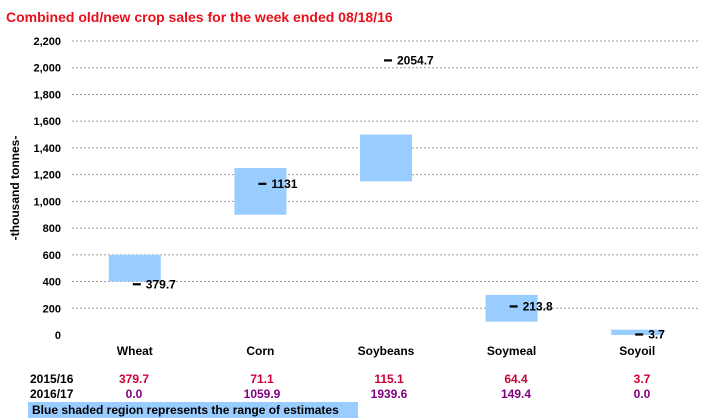  What do you see at coordinates (637, 351) in the screenshot?
I see `category-label: Soyoil` at bounding box center [637, 351].